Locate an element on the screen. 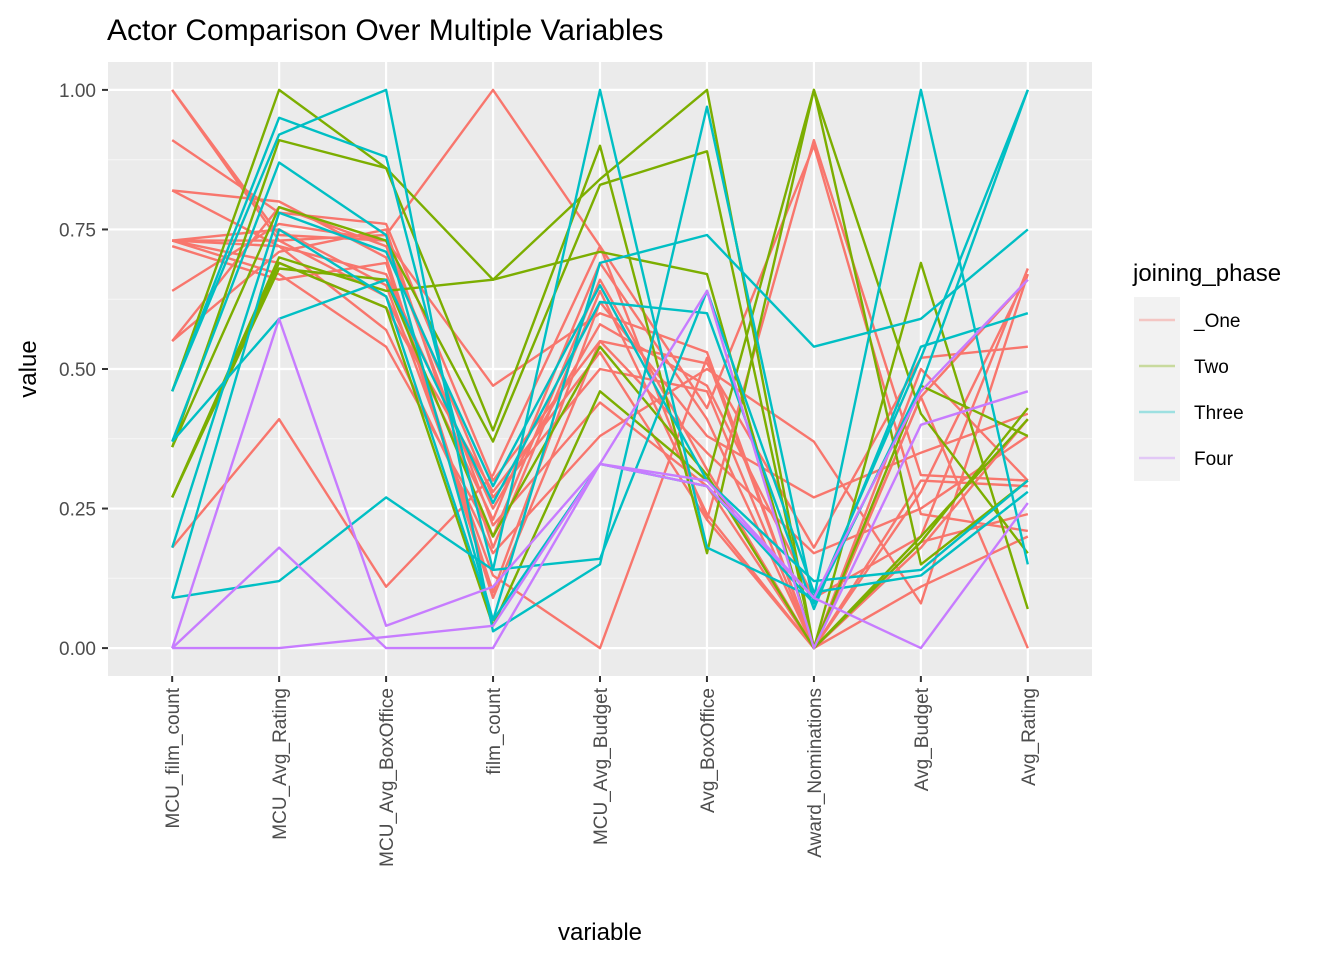 The height and width of the screenshot is (965, 1344). x-tick-label: MCU_Avg_Rating is located at coordinates (280, 764).